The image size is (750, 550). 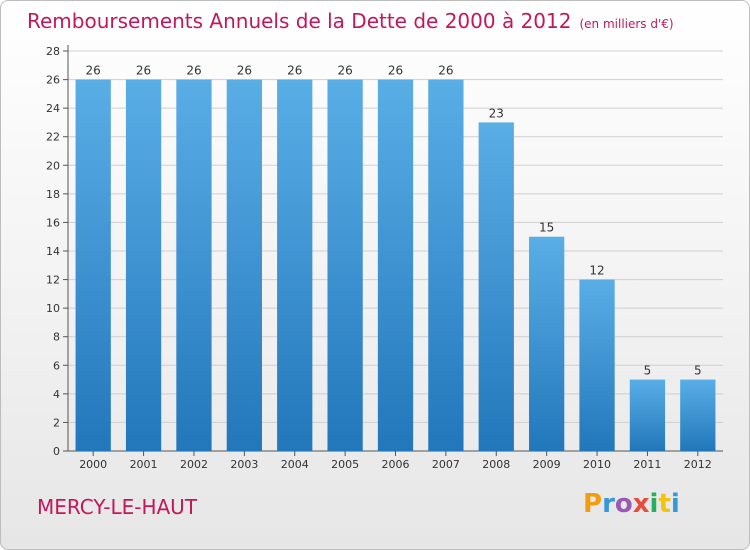 What do you see at coordinates (546, 228) in the screenshot?
I see `data-label: 15` at bounding box center [546, 228].